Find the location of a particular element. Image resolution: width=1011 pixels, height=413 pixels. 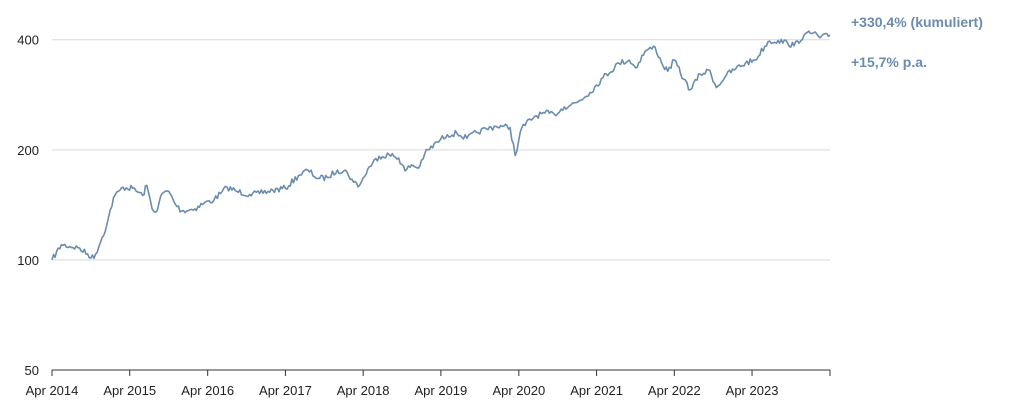

y-tick-label: 200 is located at coordinates (28, 150).